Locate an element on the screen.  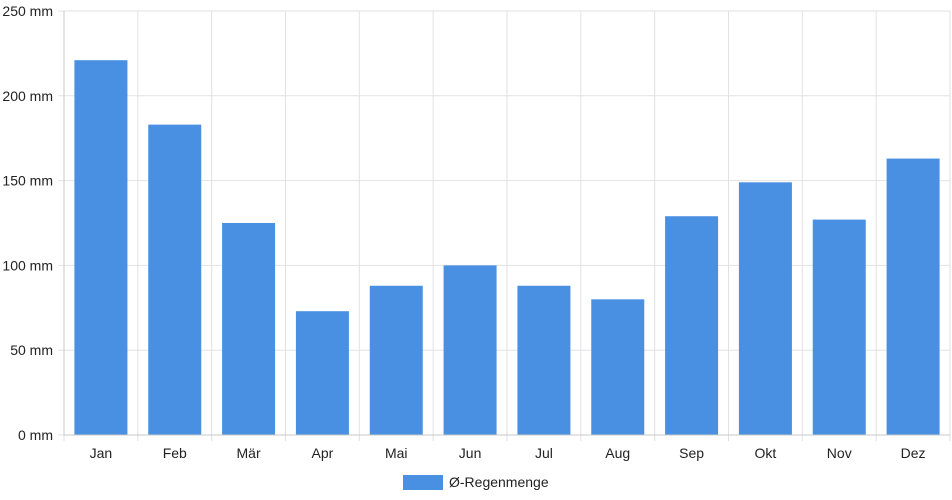
x-tick-label: Okt is located at coordinates (766, 453).